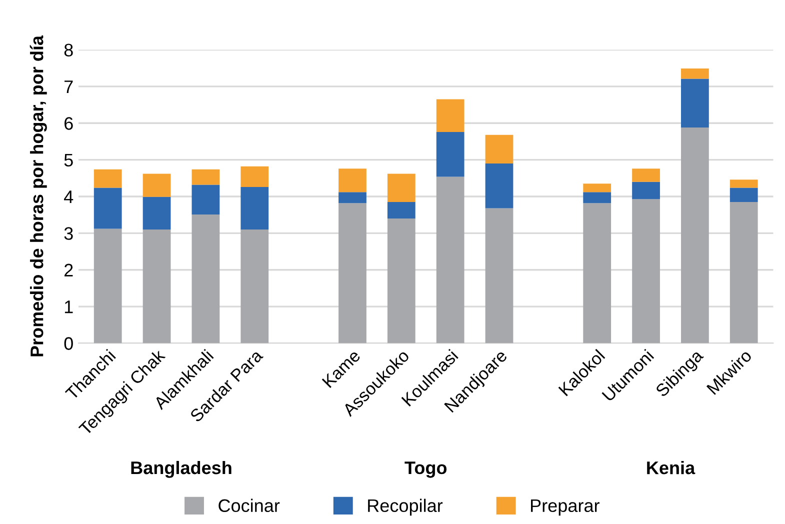 The height and width of the screenshot is (524, 785). What do you see at coordinates (68, 233) in the screenshot?
I see `y-tick-label: 3` at bounding box center [68, 233].